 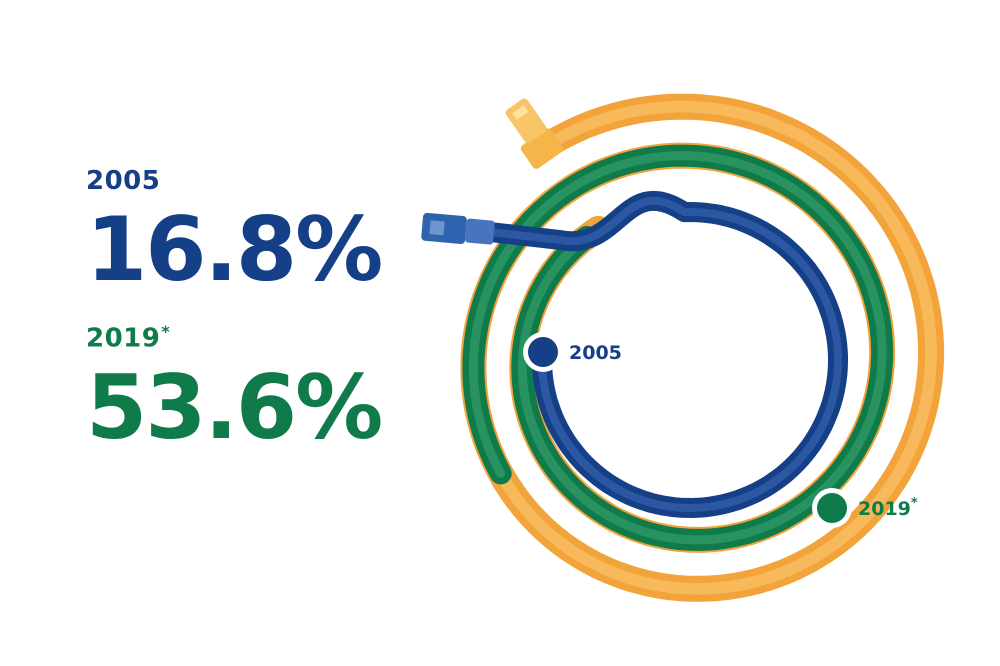 I want to click on value-2005: 16.8%, so click(x=234, y=249).